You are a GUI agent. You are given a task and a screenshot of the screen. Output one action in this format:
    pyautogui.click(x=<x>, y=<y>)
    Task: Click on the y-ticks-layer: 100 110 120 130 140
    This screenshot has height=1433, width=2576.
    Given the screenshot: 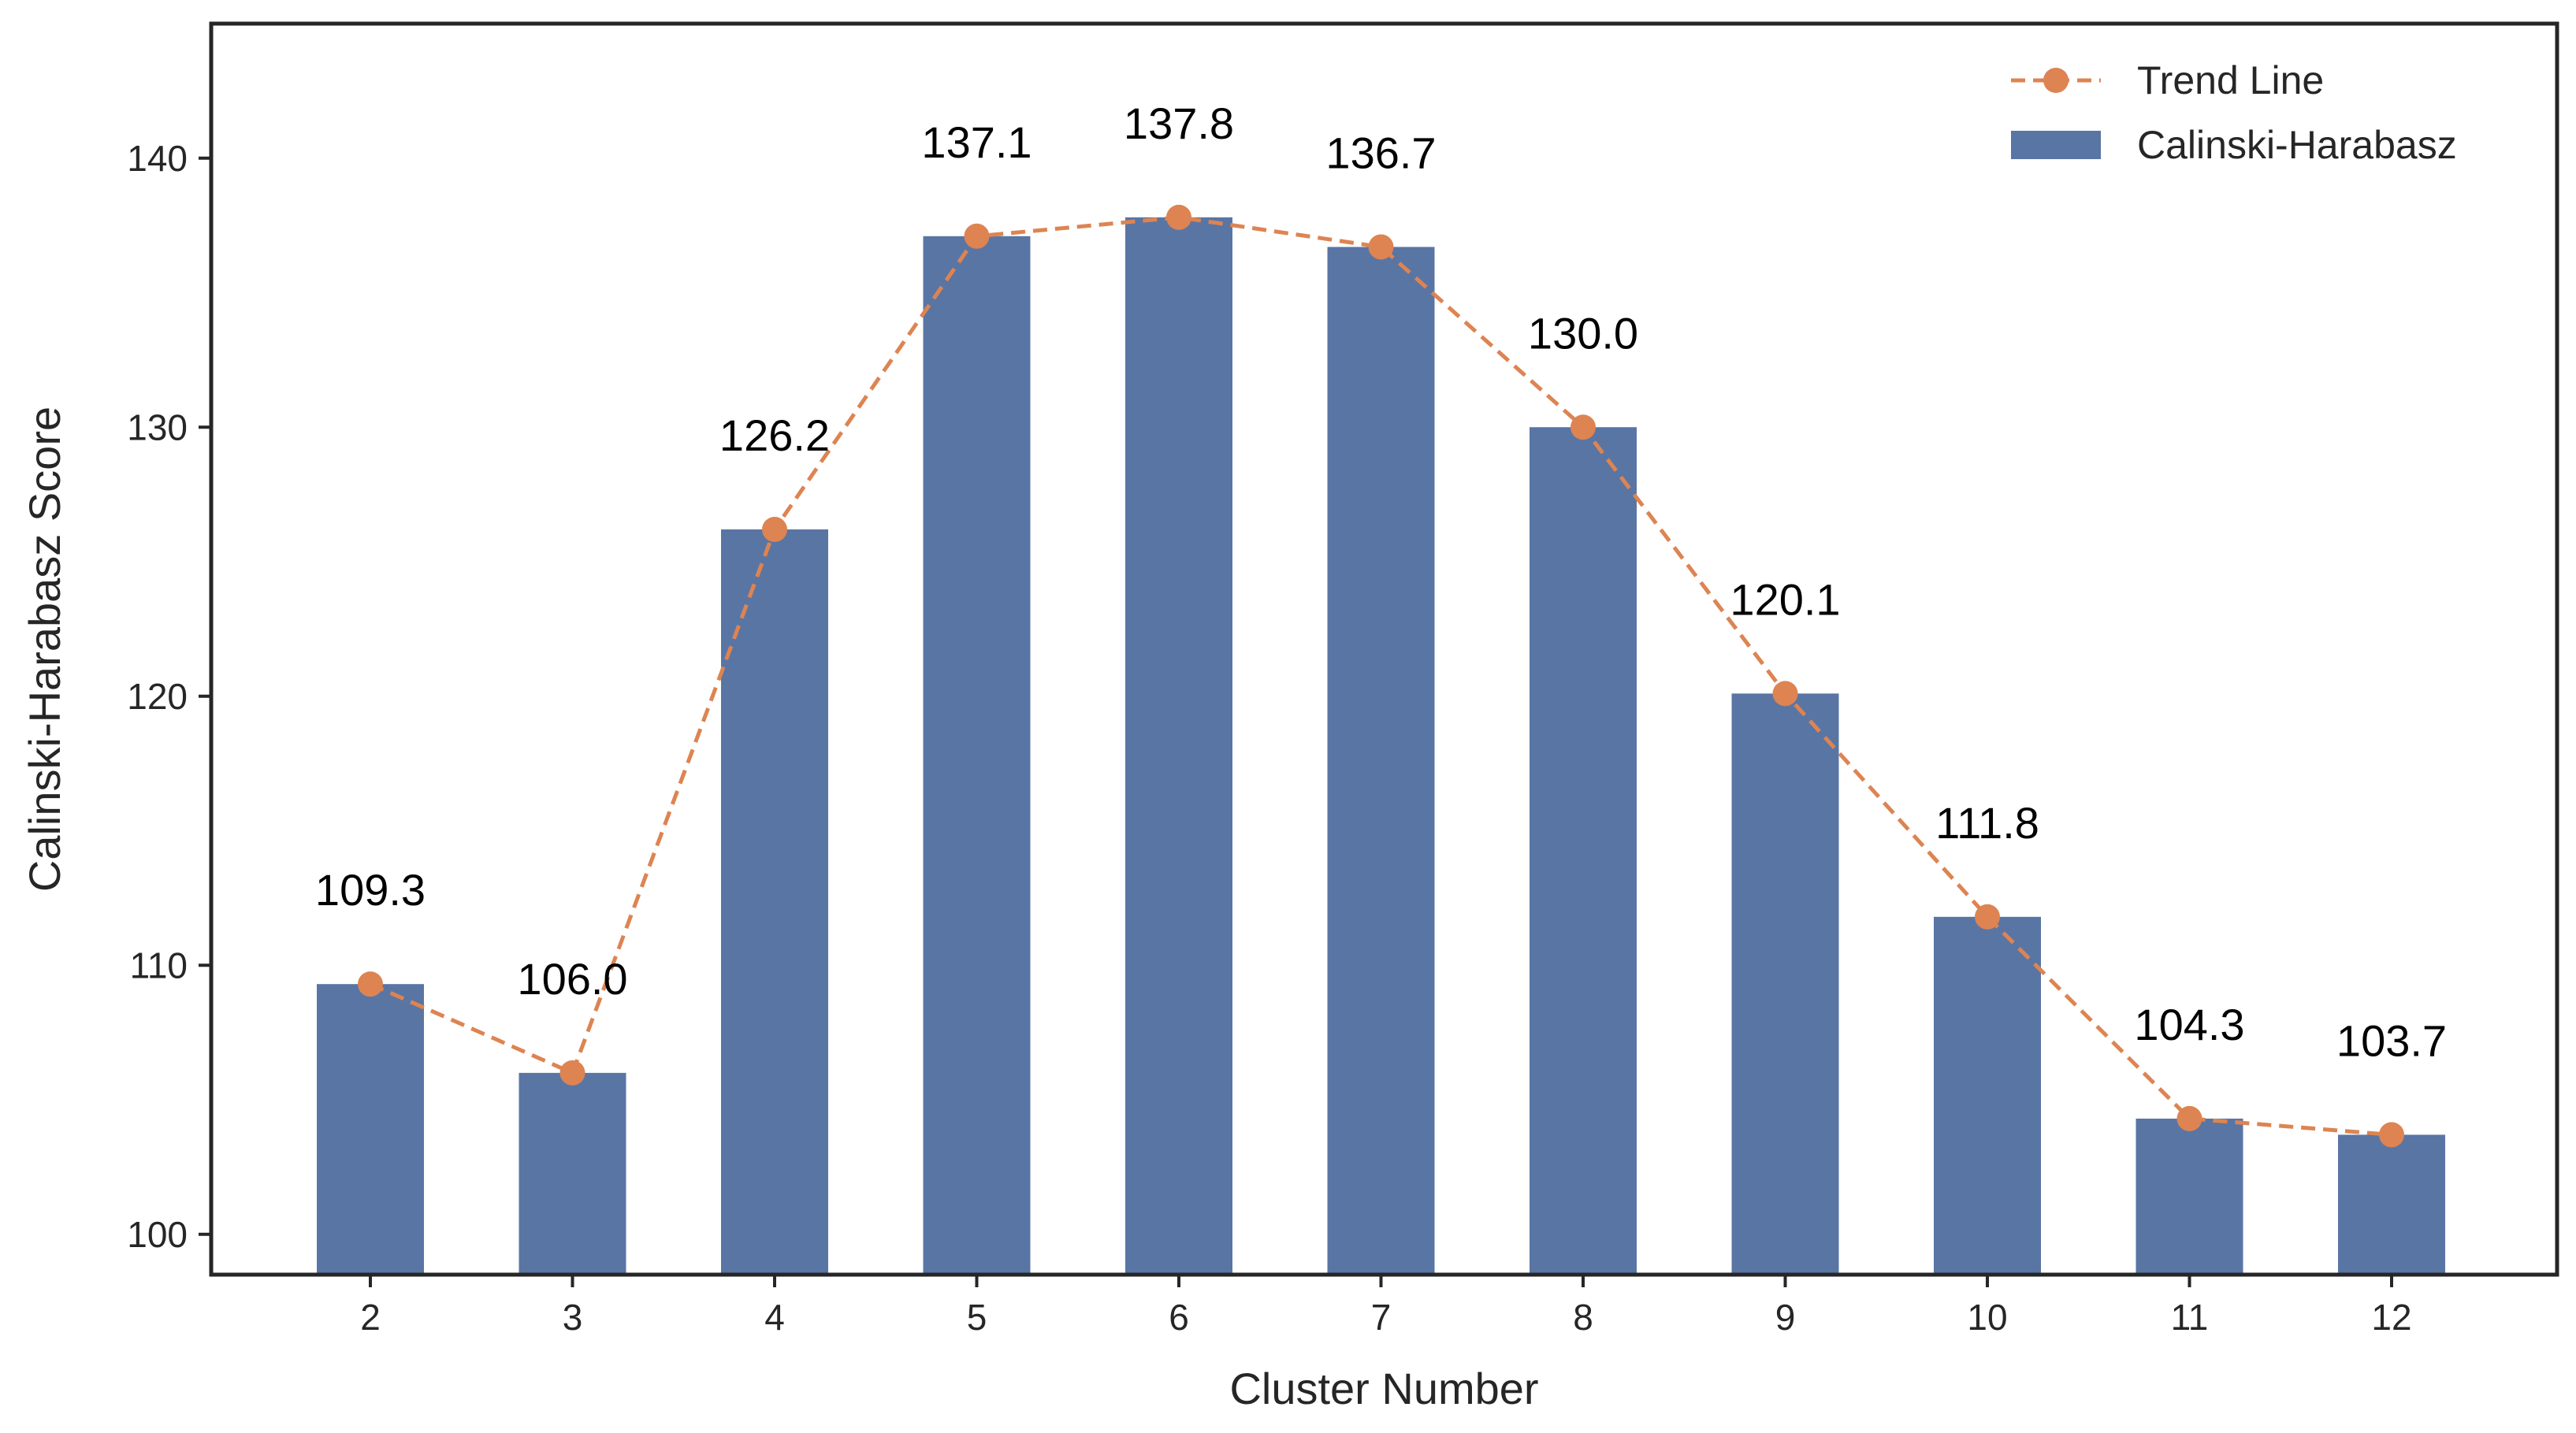 What is the action you would take?
    pyautogui.click(x=169, y=696)
    